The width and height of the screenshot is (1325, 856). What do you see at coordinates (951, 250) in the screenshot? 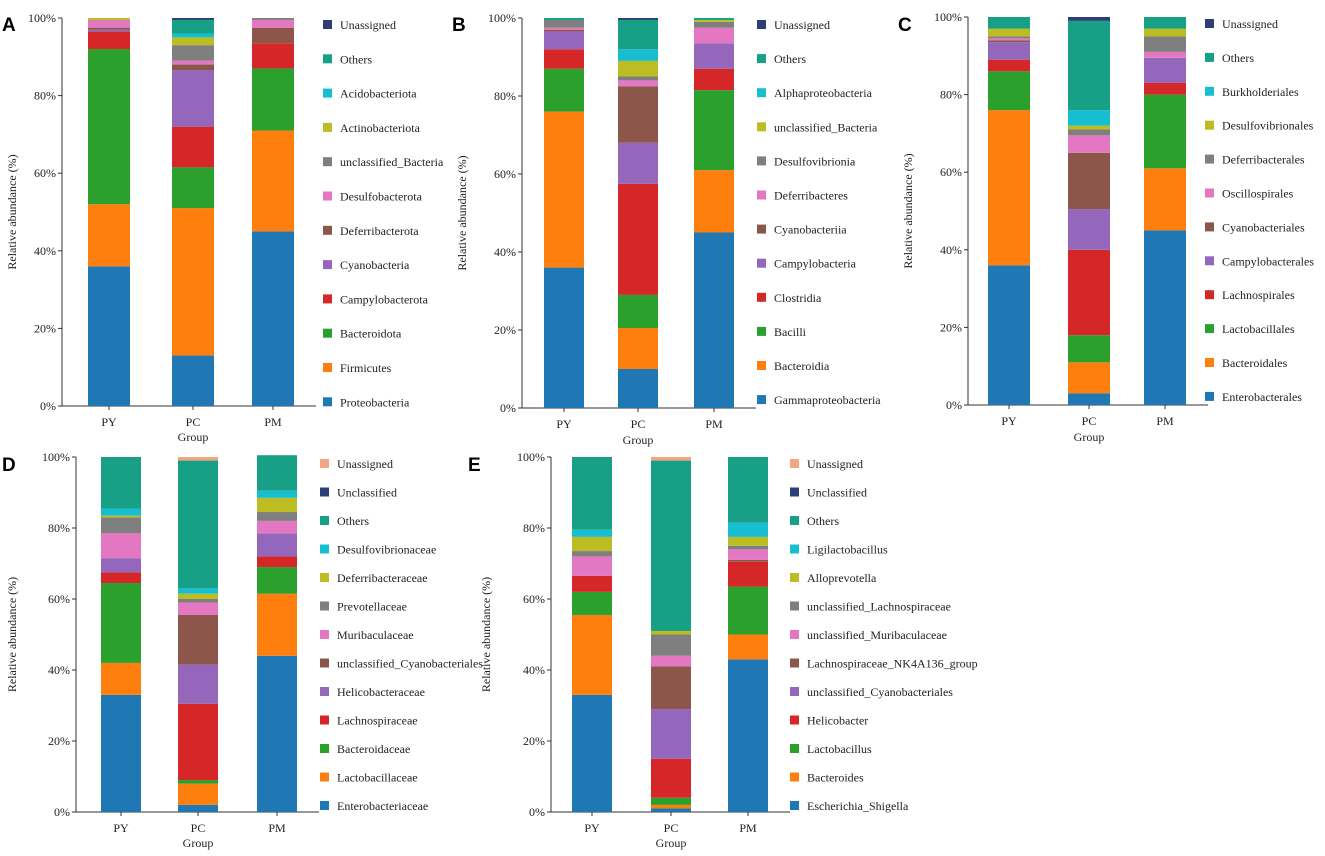
I see `panel-c-y-tick-label: 40%` at bounding box center [951, 250].